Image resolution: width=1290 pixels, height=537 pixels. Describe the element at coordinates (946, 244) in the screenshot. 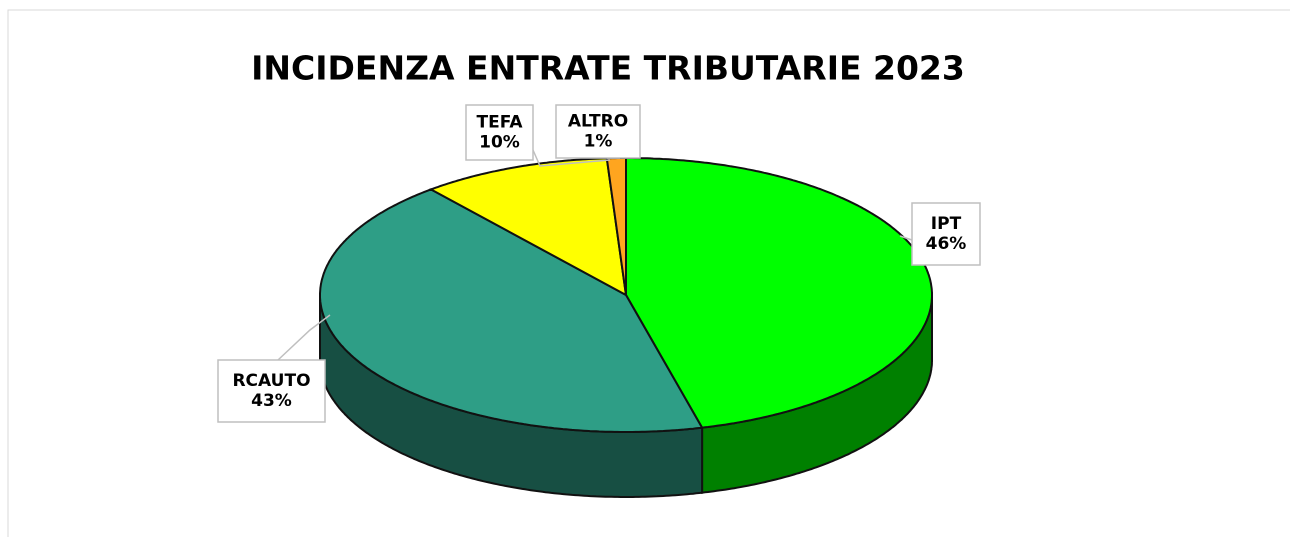

I see `label-value: 46%` at that location.